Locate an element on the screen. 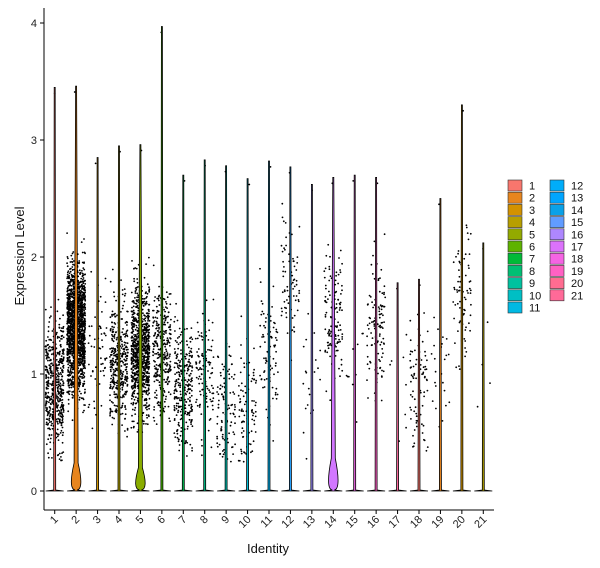  y-tick-label: 2 is located at coordinates (34, 258).